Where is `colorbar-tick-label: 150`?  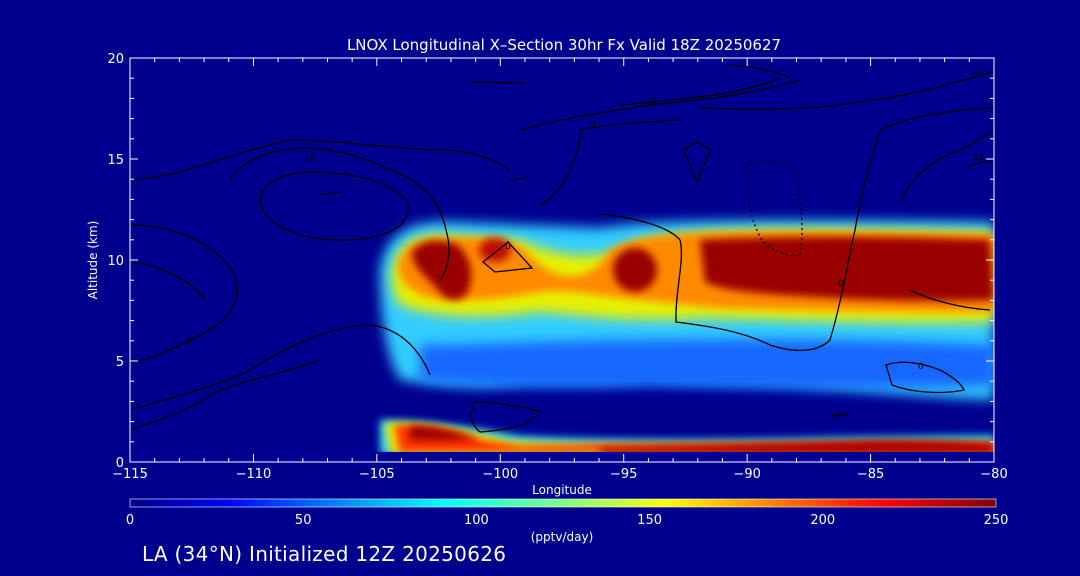 colorbar-tick-label: 150 is located at coordinates (649, 520).